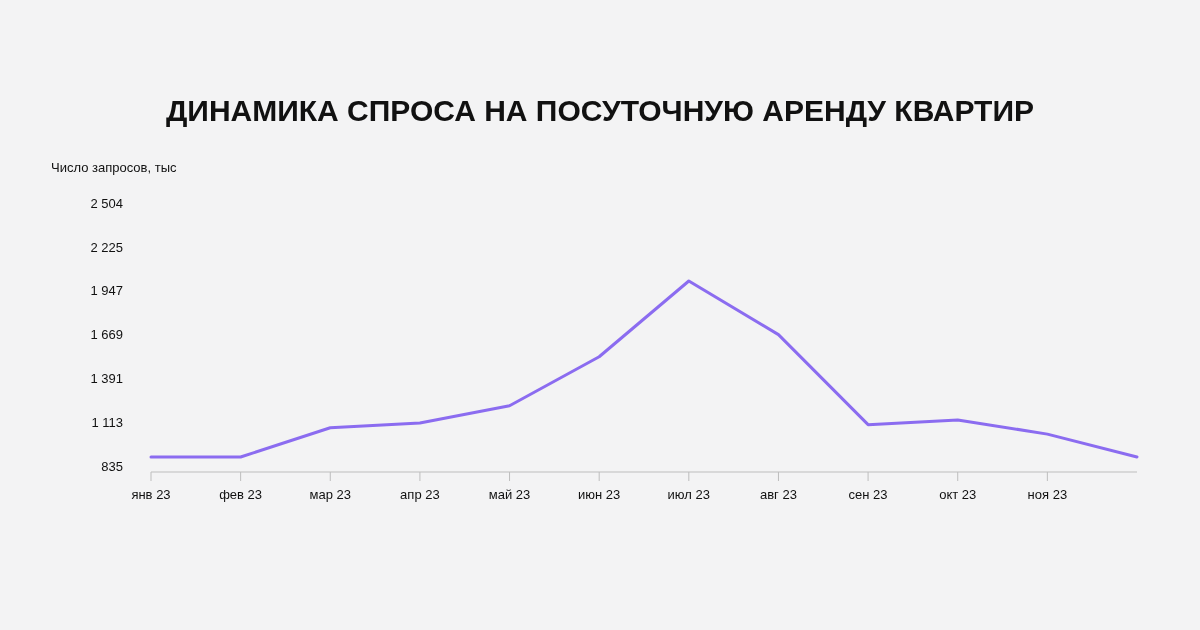 The width and height of the screenshot is (1200, 630). Describe the element at coordinates (778, 494) in the screenshot. I see `x-tick-label: авг 23` at that location.